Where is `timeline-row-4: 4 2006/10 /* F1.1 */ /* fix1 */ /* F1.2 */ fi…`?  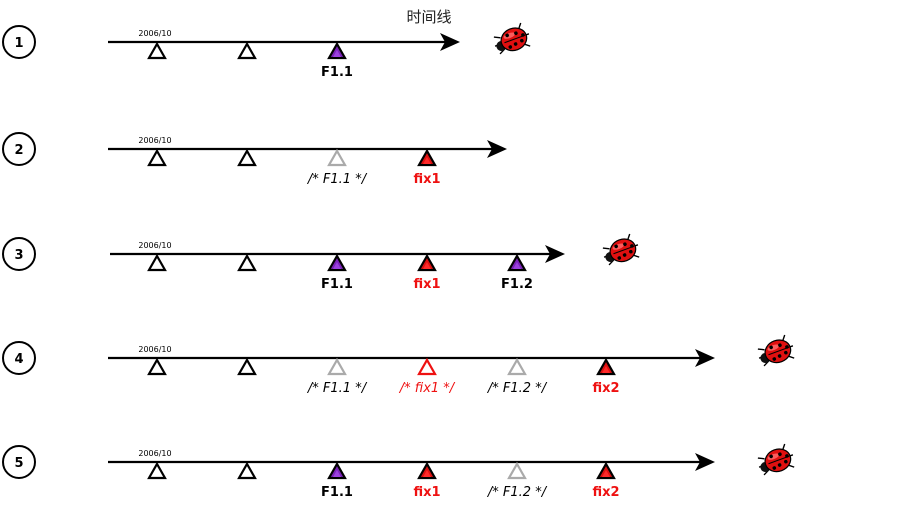 timeline-row-4: 4 2006/10 /* F1.1 */ /* fix1 */ /* F1.2 */ fi… is located at coordinates (398, 365).